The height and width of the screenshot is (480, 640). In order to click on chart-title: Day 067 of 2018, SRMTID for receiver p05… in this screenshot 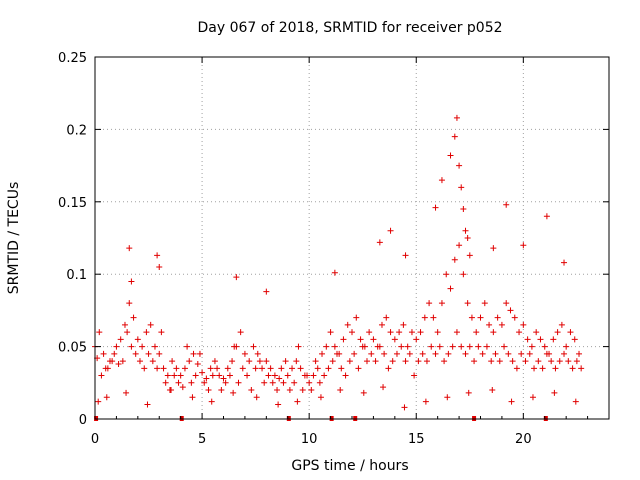, I will do `click(349, 28)`.